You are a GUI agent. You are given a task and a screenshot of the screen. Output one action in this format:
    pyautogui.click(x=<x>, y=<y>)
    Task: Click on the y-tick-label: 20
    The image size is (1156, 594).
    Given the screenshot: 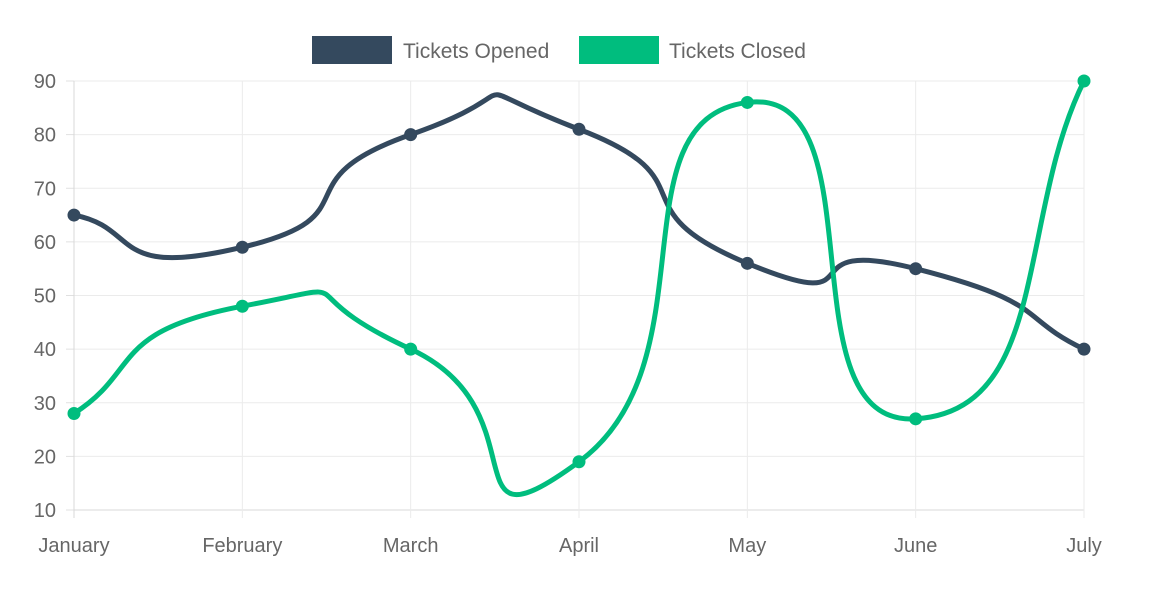 What is the action you would take?
    pyautogui.click(x=45, y=457)
    